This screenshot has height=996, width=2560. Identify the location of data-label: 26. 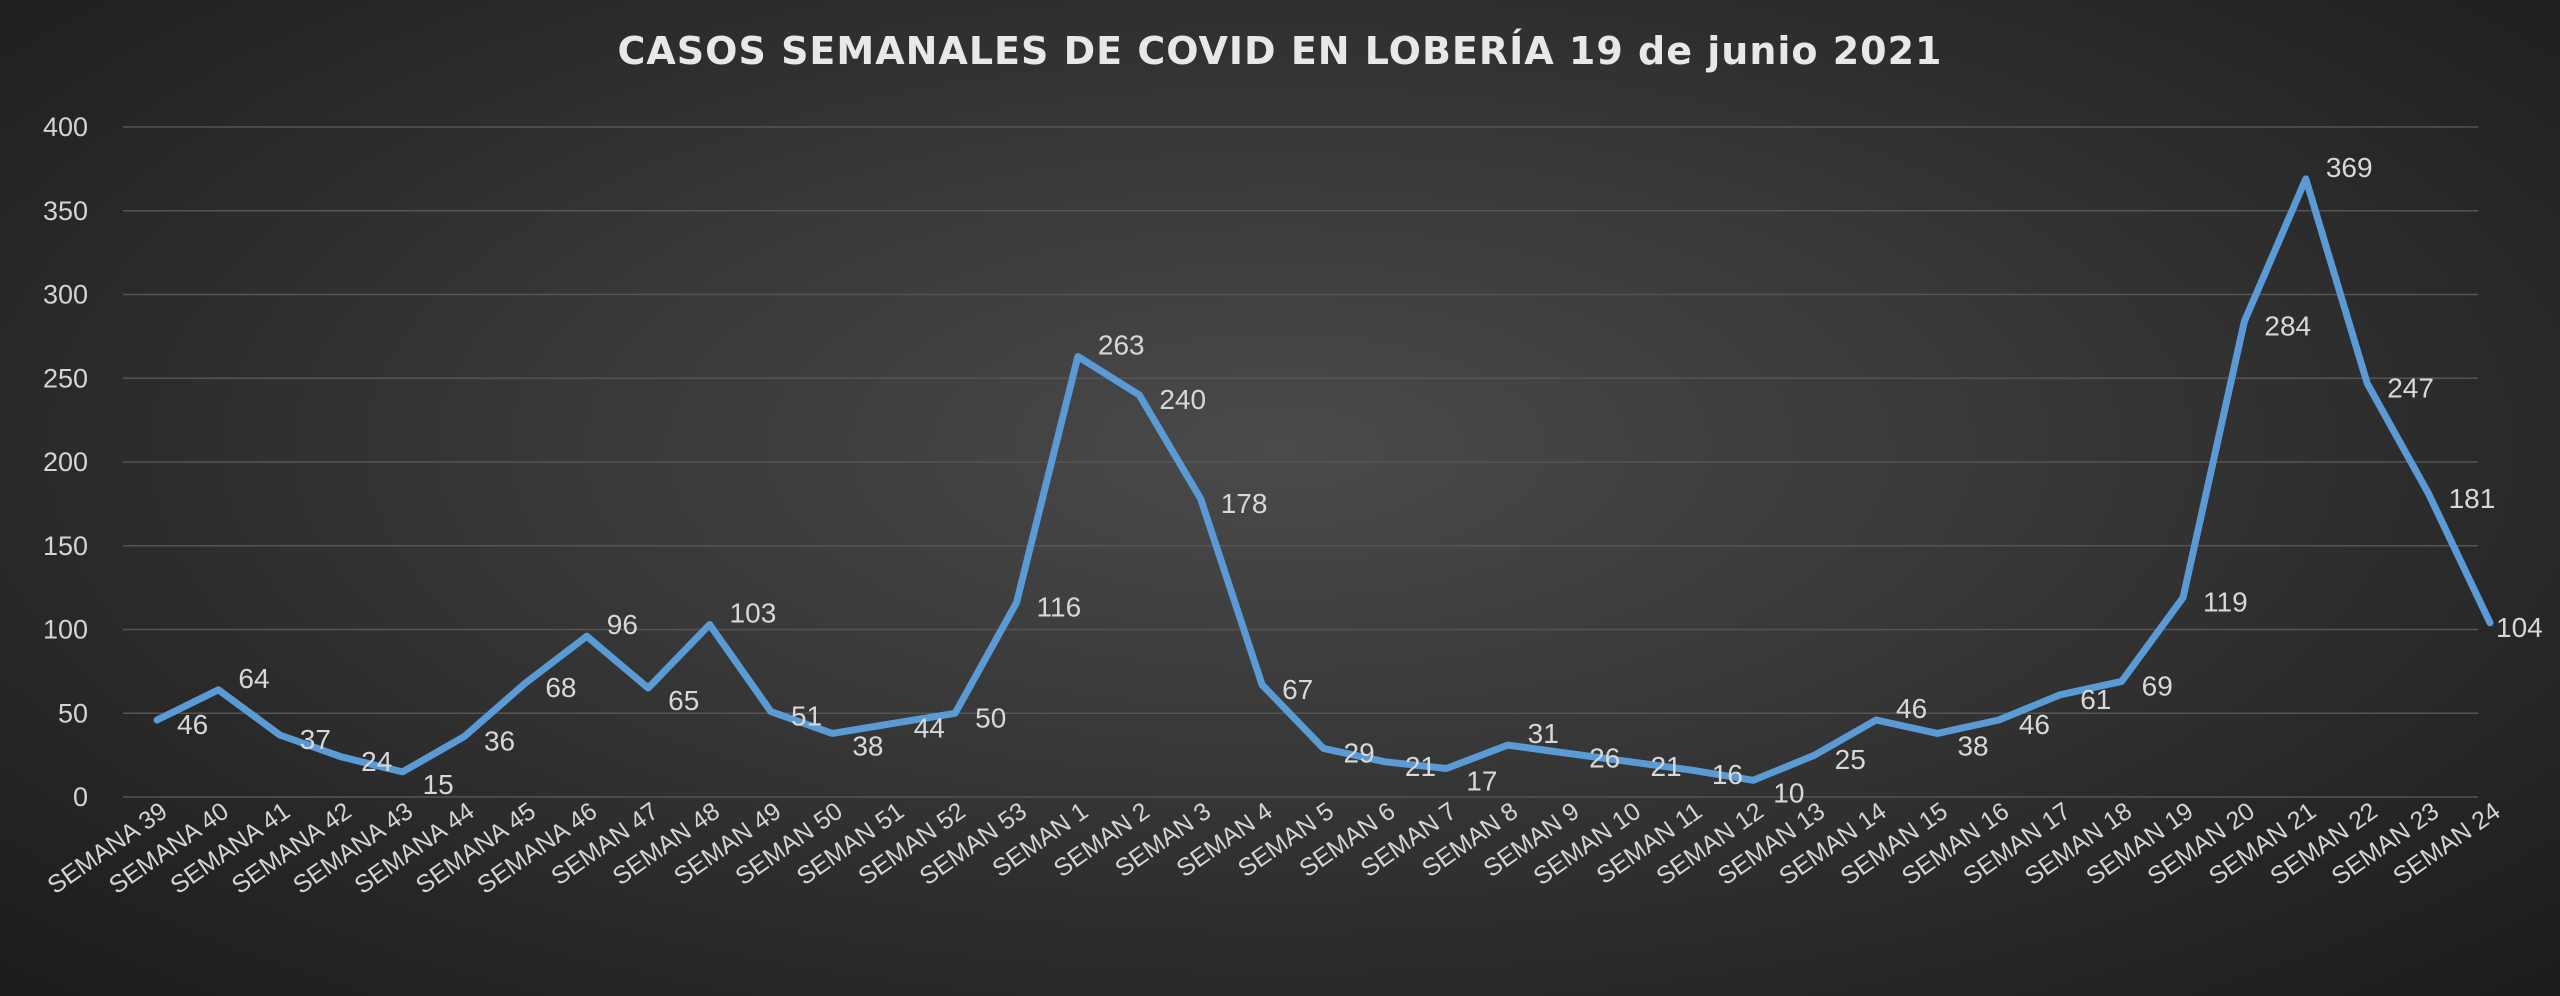
(1604, 757).